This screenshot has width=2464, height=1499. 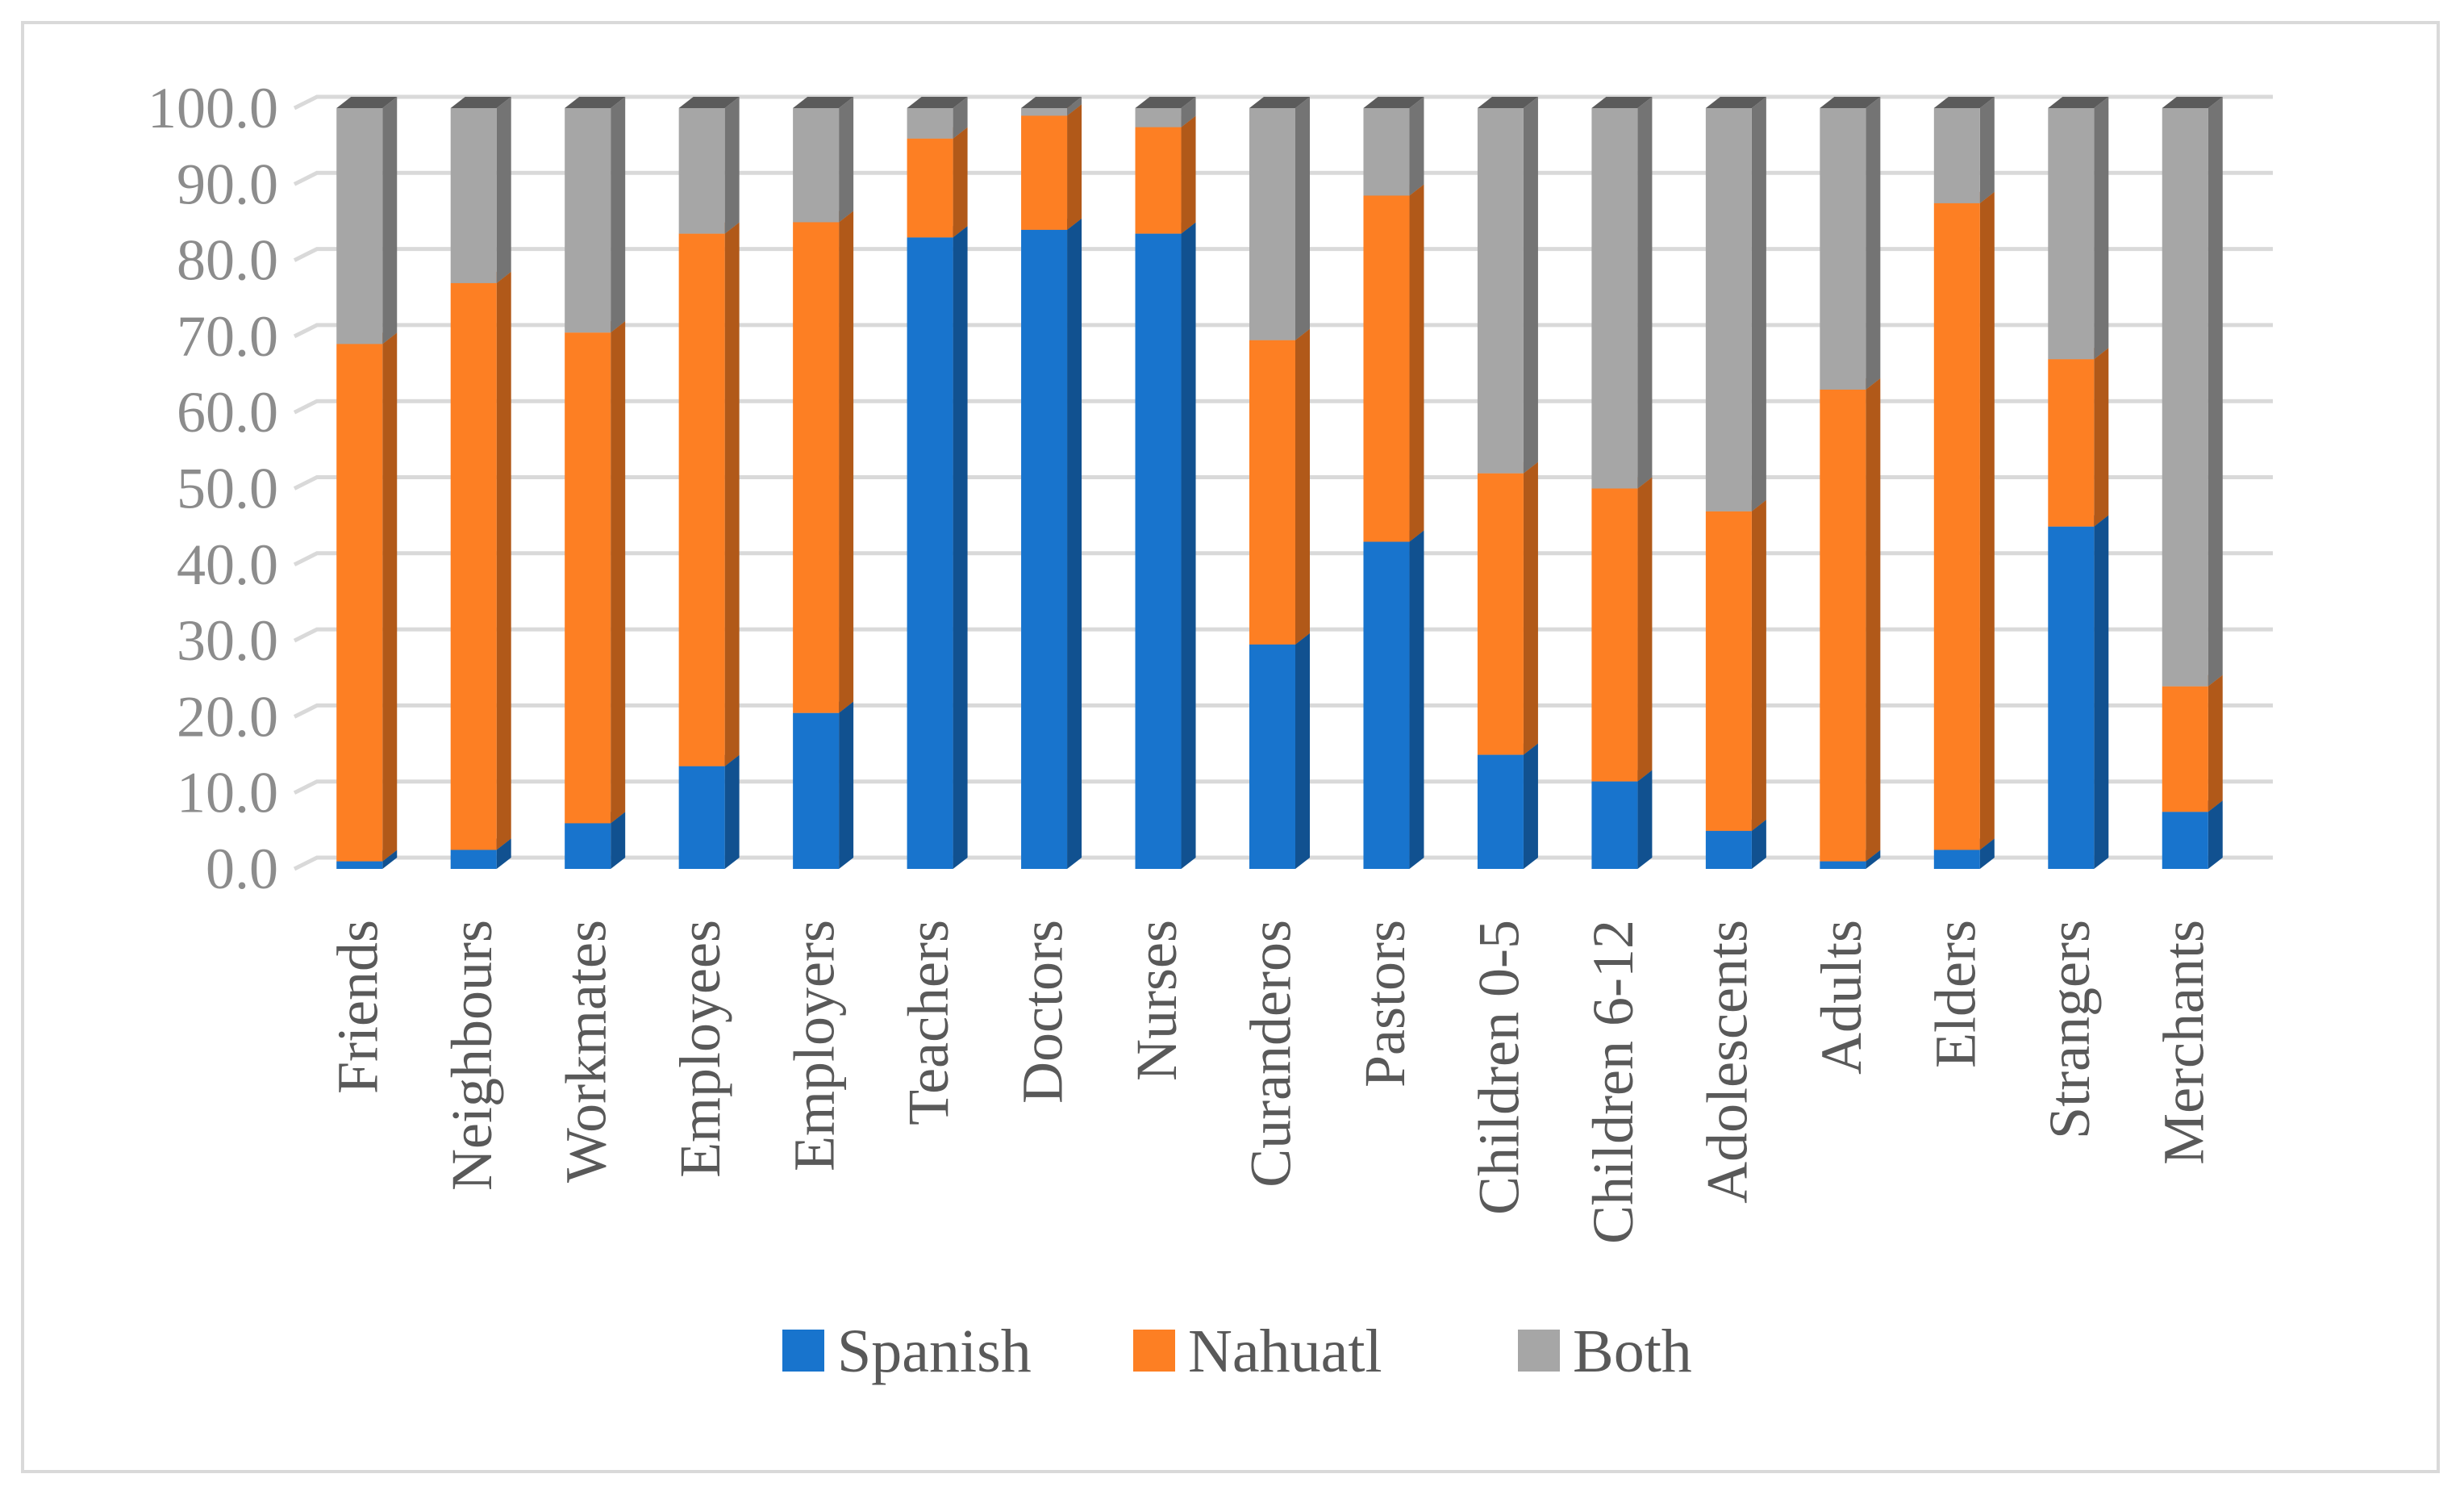 I want to click on x-category-label: Employees, so click(x=700, y=1049).